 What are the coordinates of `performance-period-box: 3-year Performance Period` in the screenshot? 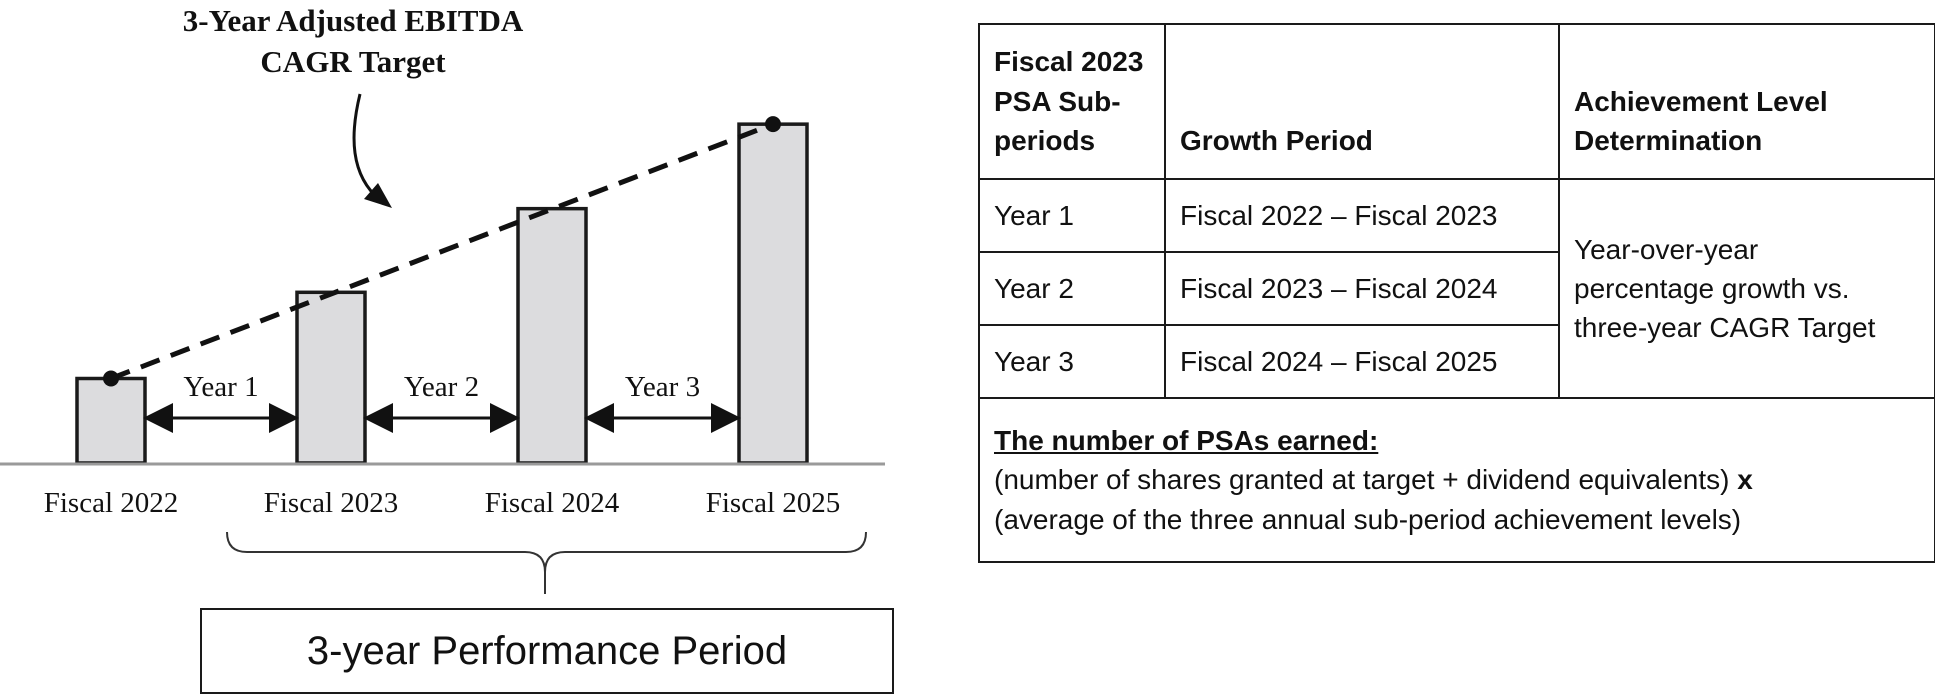 It's located at (547, 651).